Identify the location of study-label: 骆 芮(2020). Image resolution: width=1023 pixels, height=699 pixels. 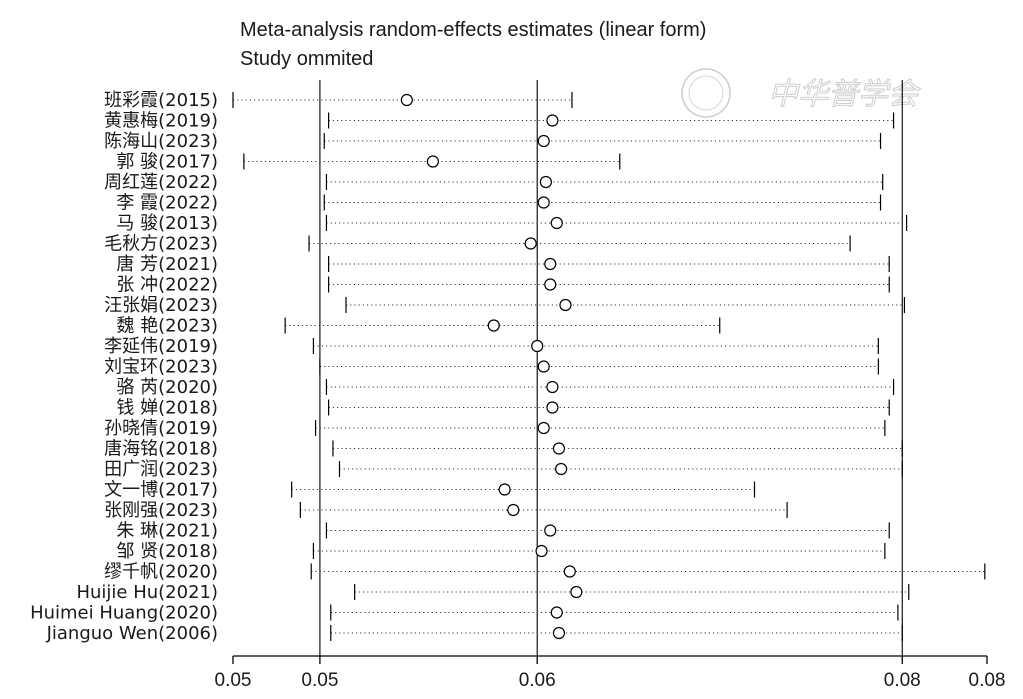
(167, 387).